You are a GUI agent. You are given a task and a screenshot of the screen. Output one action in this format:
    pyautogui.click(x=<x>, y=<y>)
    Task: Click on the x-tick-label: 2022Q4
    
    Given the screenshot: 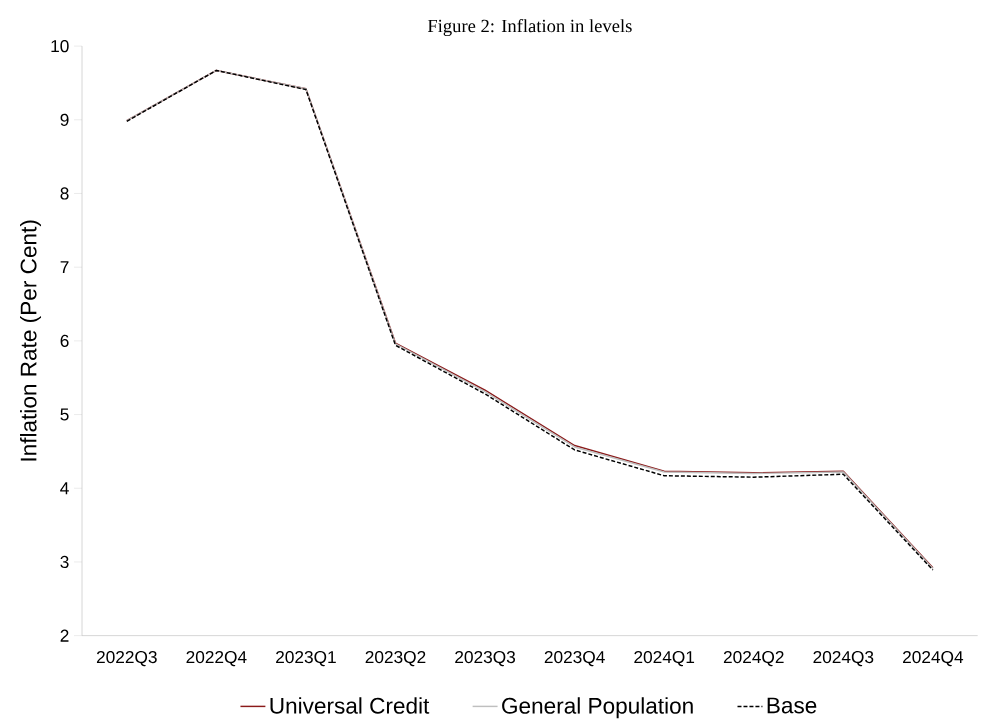 What is the action you would take?
    pyautogui.click(x=216, y=659)
    